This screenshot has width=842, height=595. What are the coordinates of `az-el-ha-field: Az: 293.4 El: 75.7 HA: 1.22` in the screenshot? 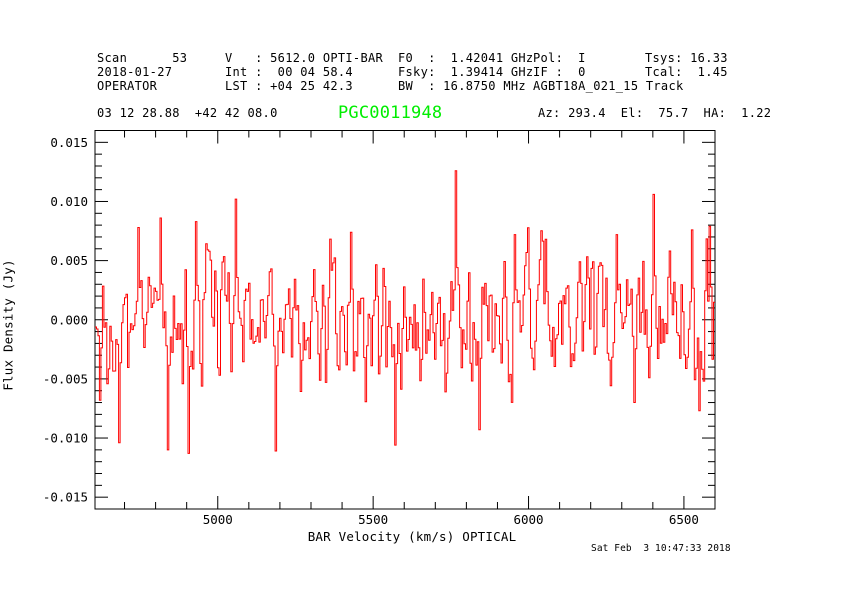 It's located at (655, 113).